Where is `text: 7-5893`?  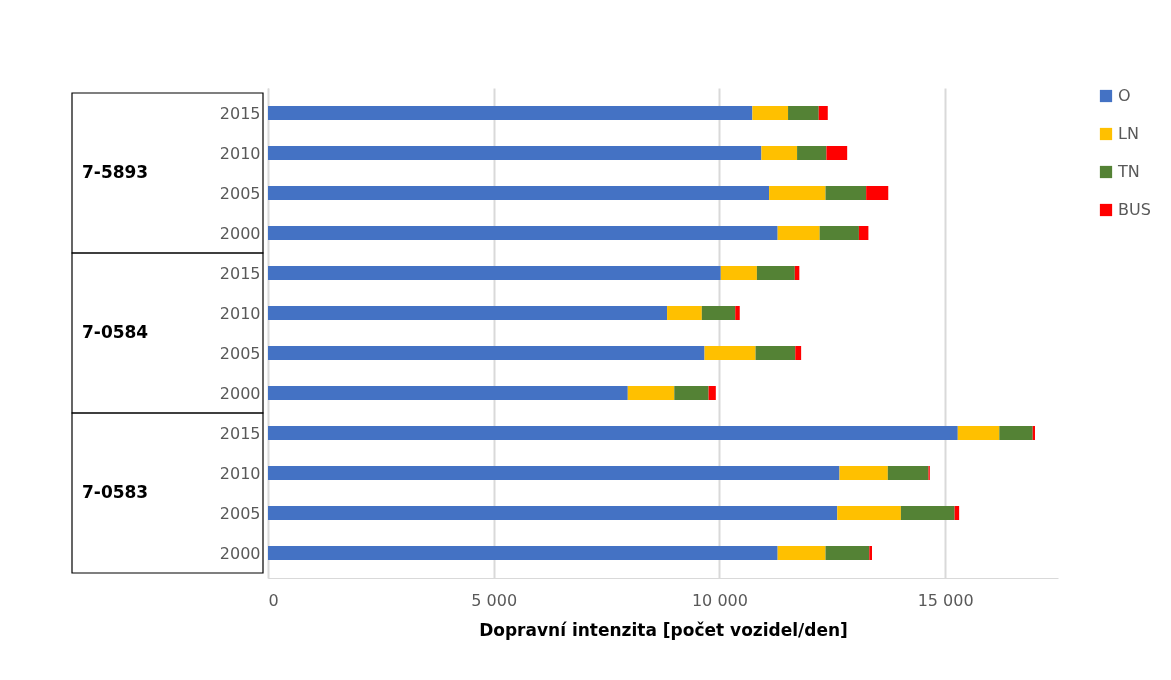
text: 7-5893 is located at coordinates (115, 172).